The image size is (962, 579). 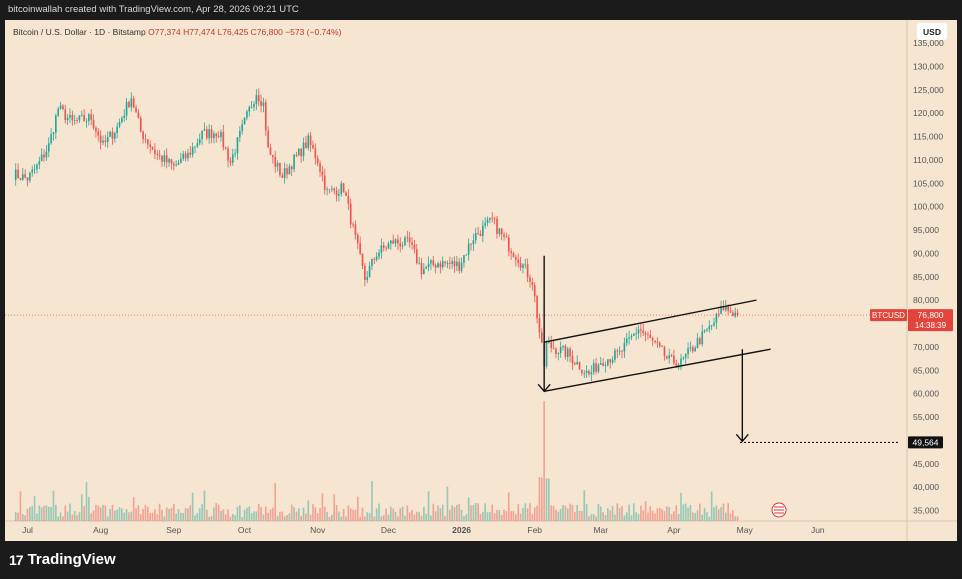 What do you see at coordinates (544, 388) in the screenshot?
I see `flagpole-arrowhead` at bounding box center [544, 388].